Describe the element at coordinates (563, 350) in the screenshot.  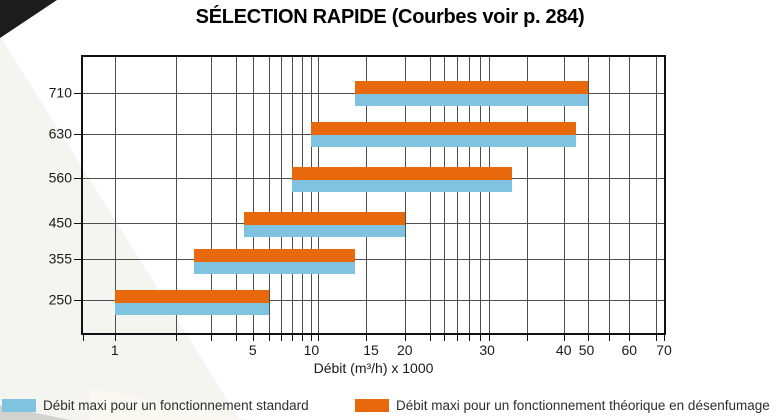
I see `x-axis-tick-label: 40` at that location.